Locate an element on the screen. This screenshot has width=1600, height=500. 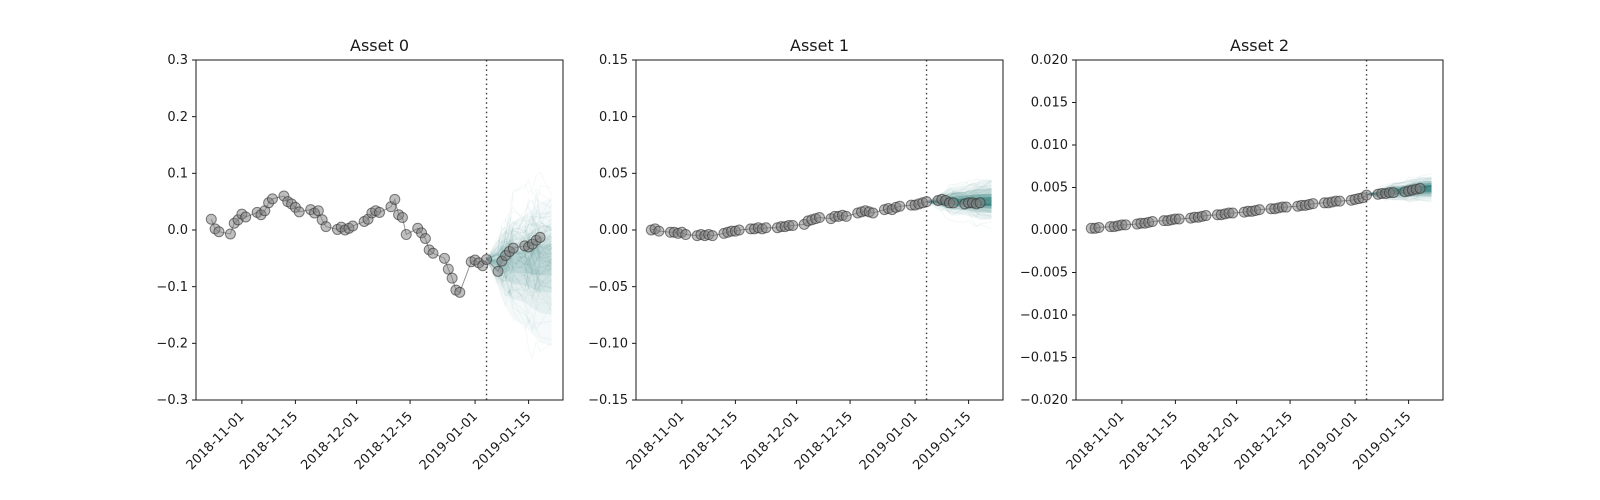
y-tick-label: 0.0 is located at coordinates (177, 230).